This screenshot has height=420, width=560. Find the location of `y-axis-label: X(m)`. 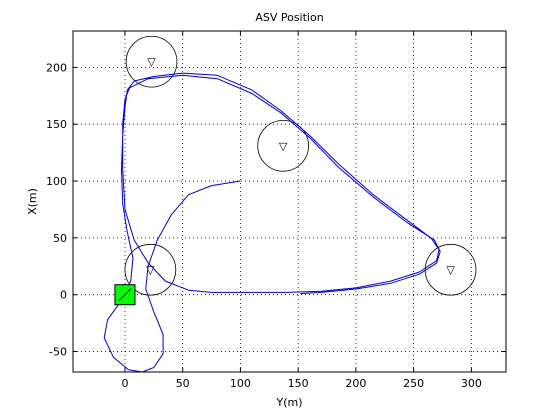

y-axis-label: X(m) is located at coordinates (32, 201).